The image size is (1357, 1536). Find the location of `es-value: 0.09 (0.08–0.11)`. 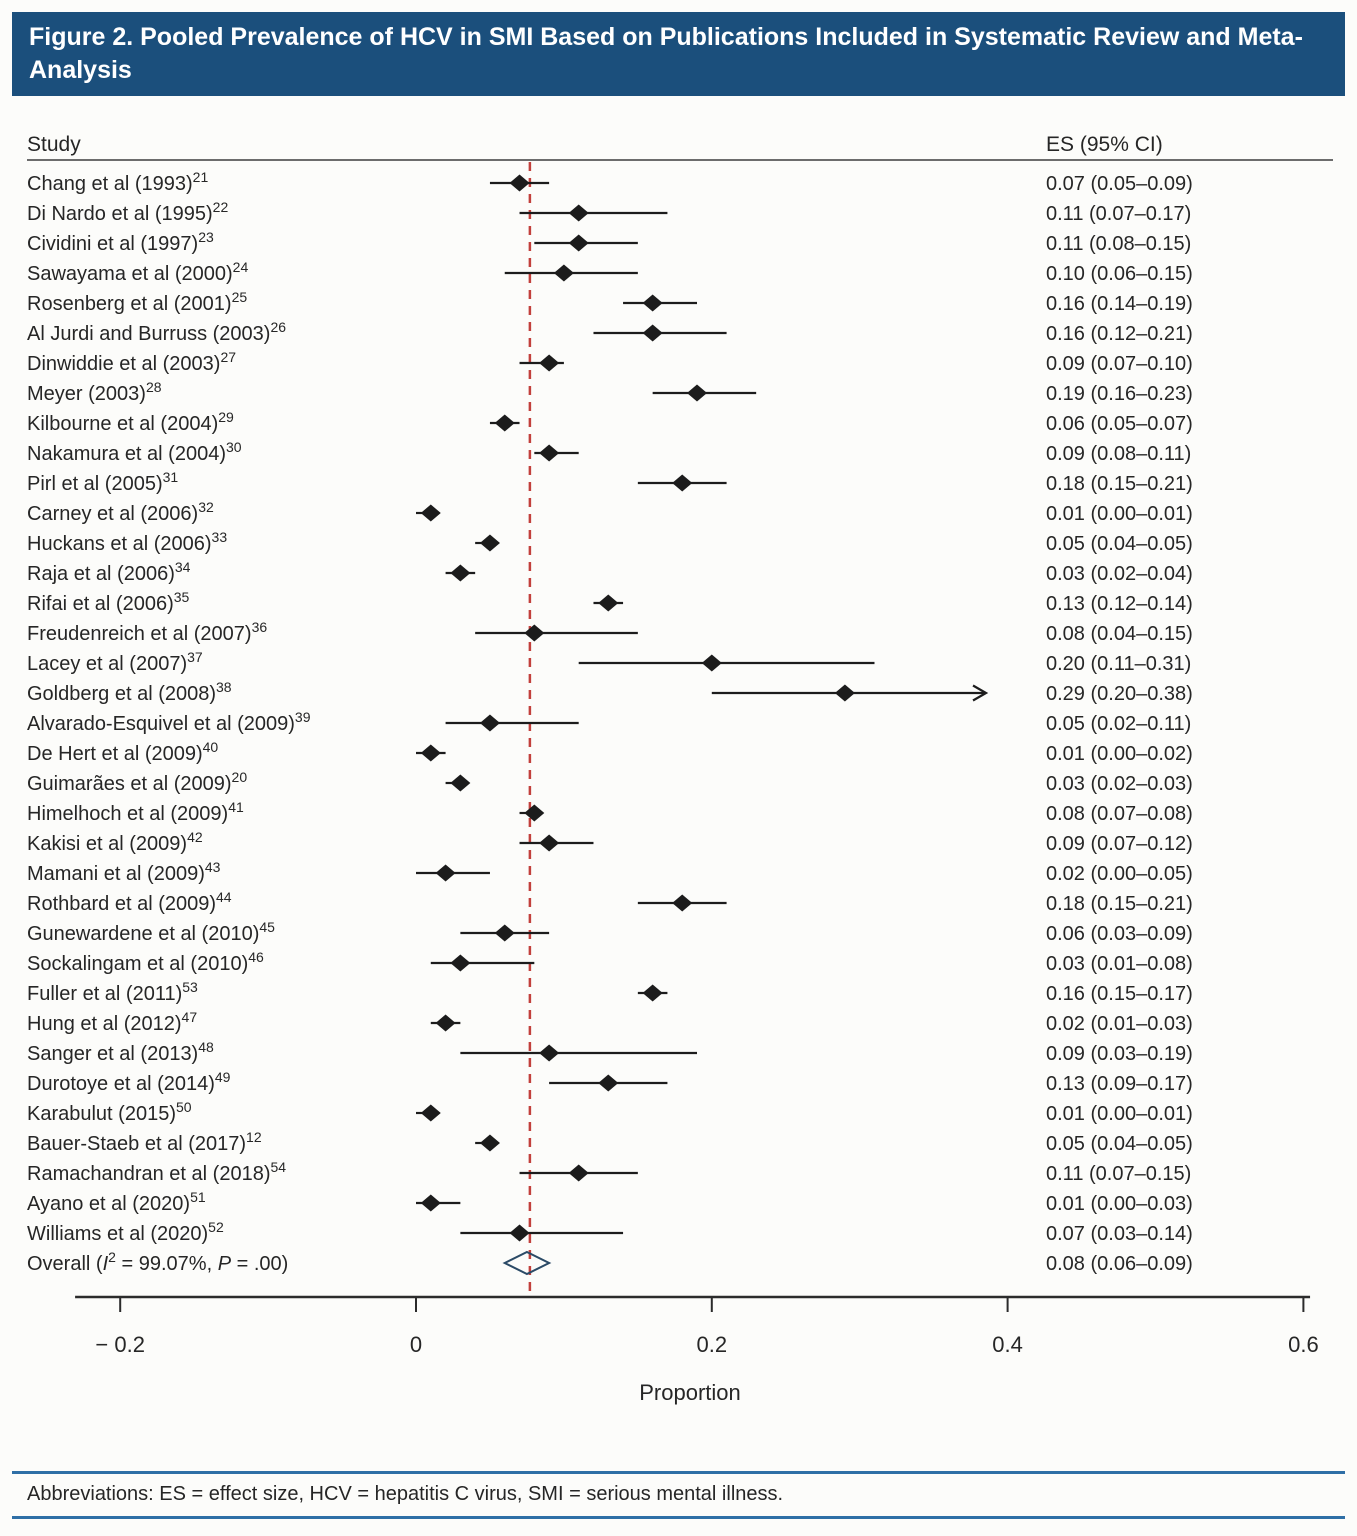

es-value: 0.09 (0.08–0.11) is located at coordinates (1118, 454).